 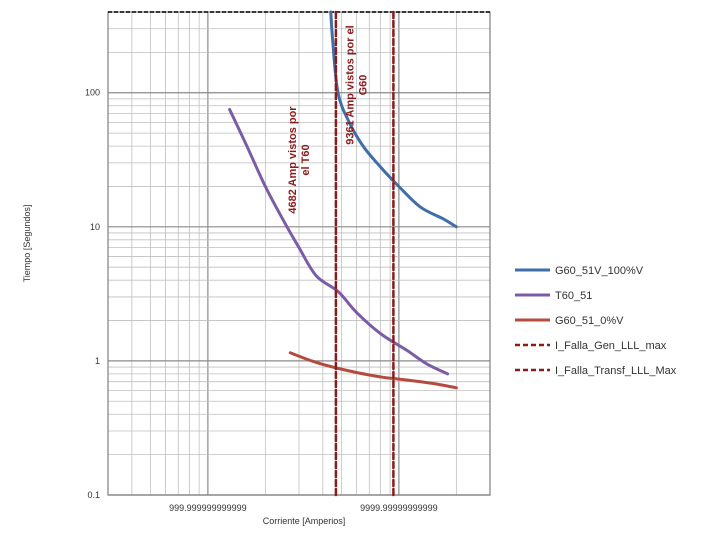 What do you see at coordinates (304, 521) in the screenshot?
I see `x-axis-label: Corriente [Amperios]` at bounding box center [304, 521].